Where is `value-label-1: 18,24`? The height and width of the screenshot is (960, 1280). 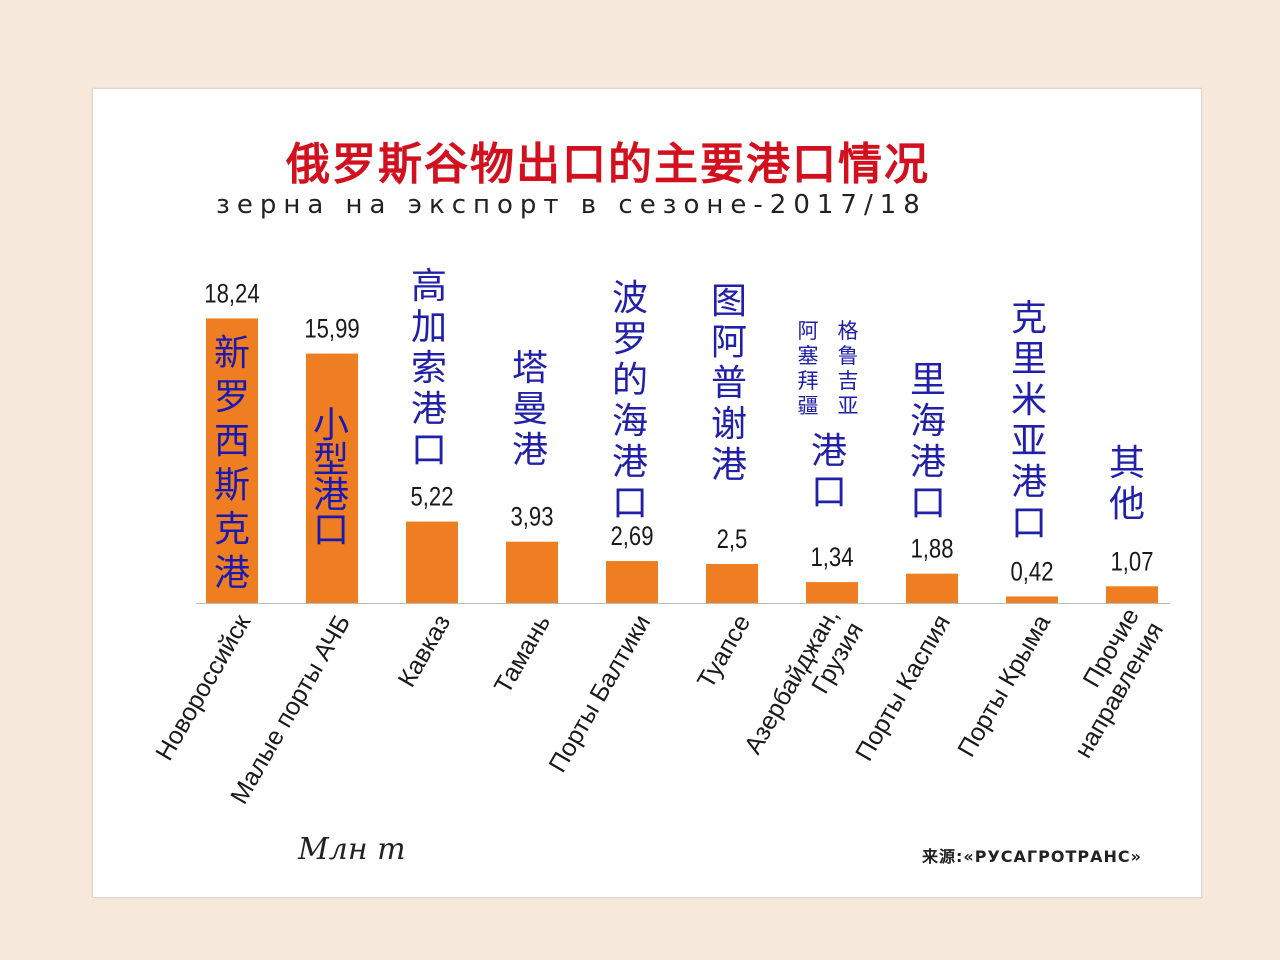
value-label-1: 18,24 is located at coordinates (231, 294).